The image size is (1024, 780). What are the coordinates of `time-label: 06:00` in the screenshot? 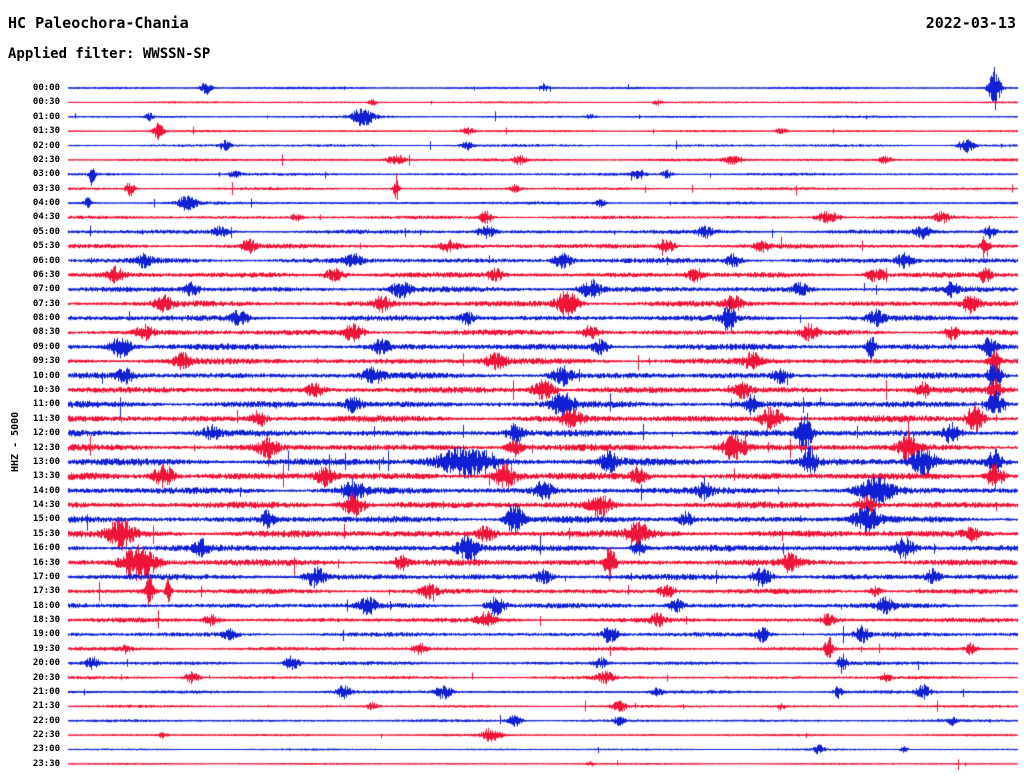 It's located at (46, 260).